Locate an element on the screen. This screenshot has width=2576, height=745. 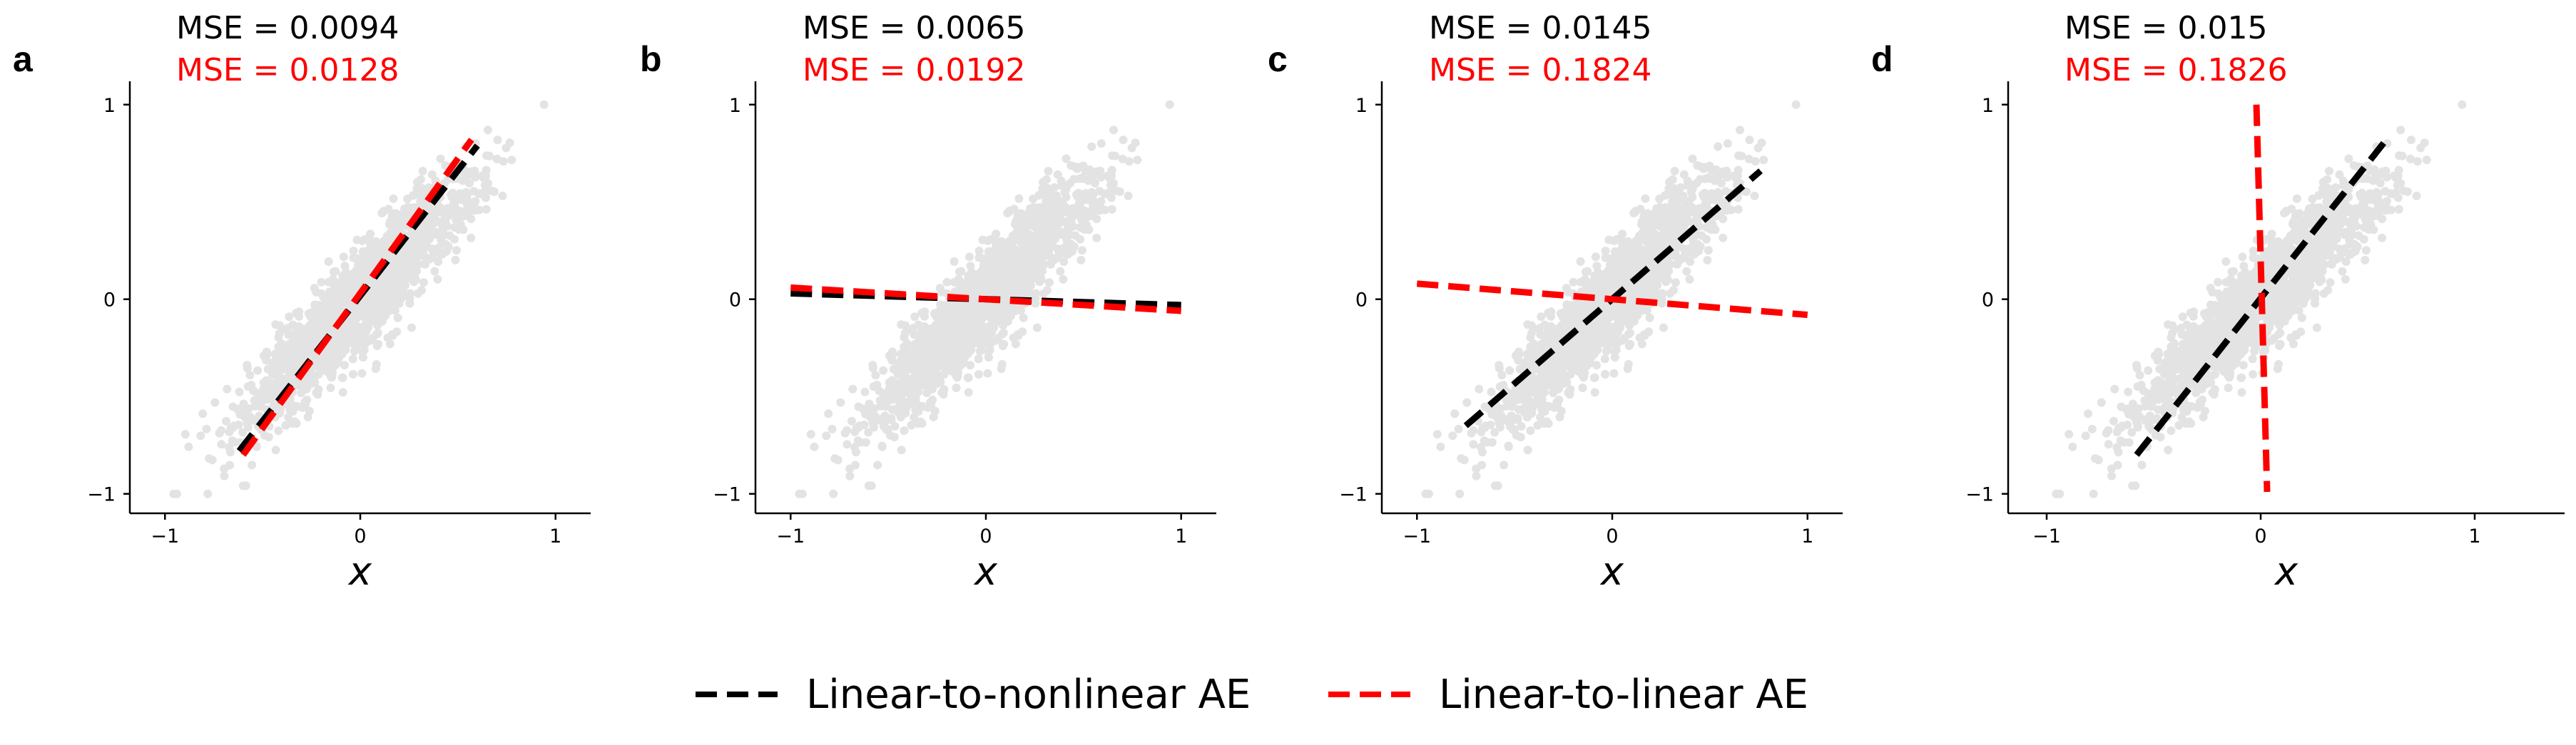
x-tick-label: −1 is located at coordinates (1416, 536).